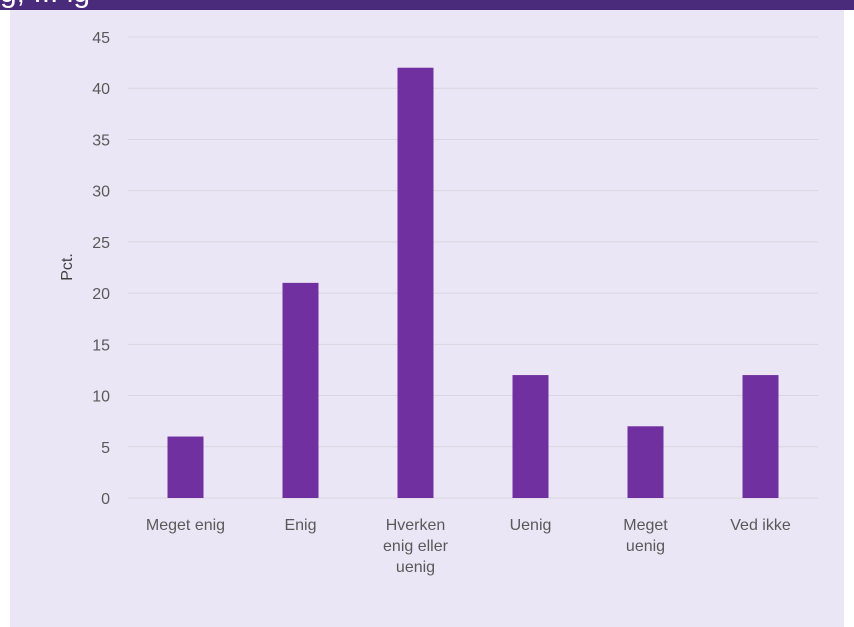 This screenshot has height=627, width=854. I want to click on x-tick-label: Hverken enig eller uenig, so click(416, 546).